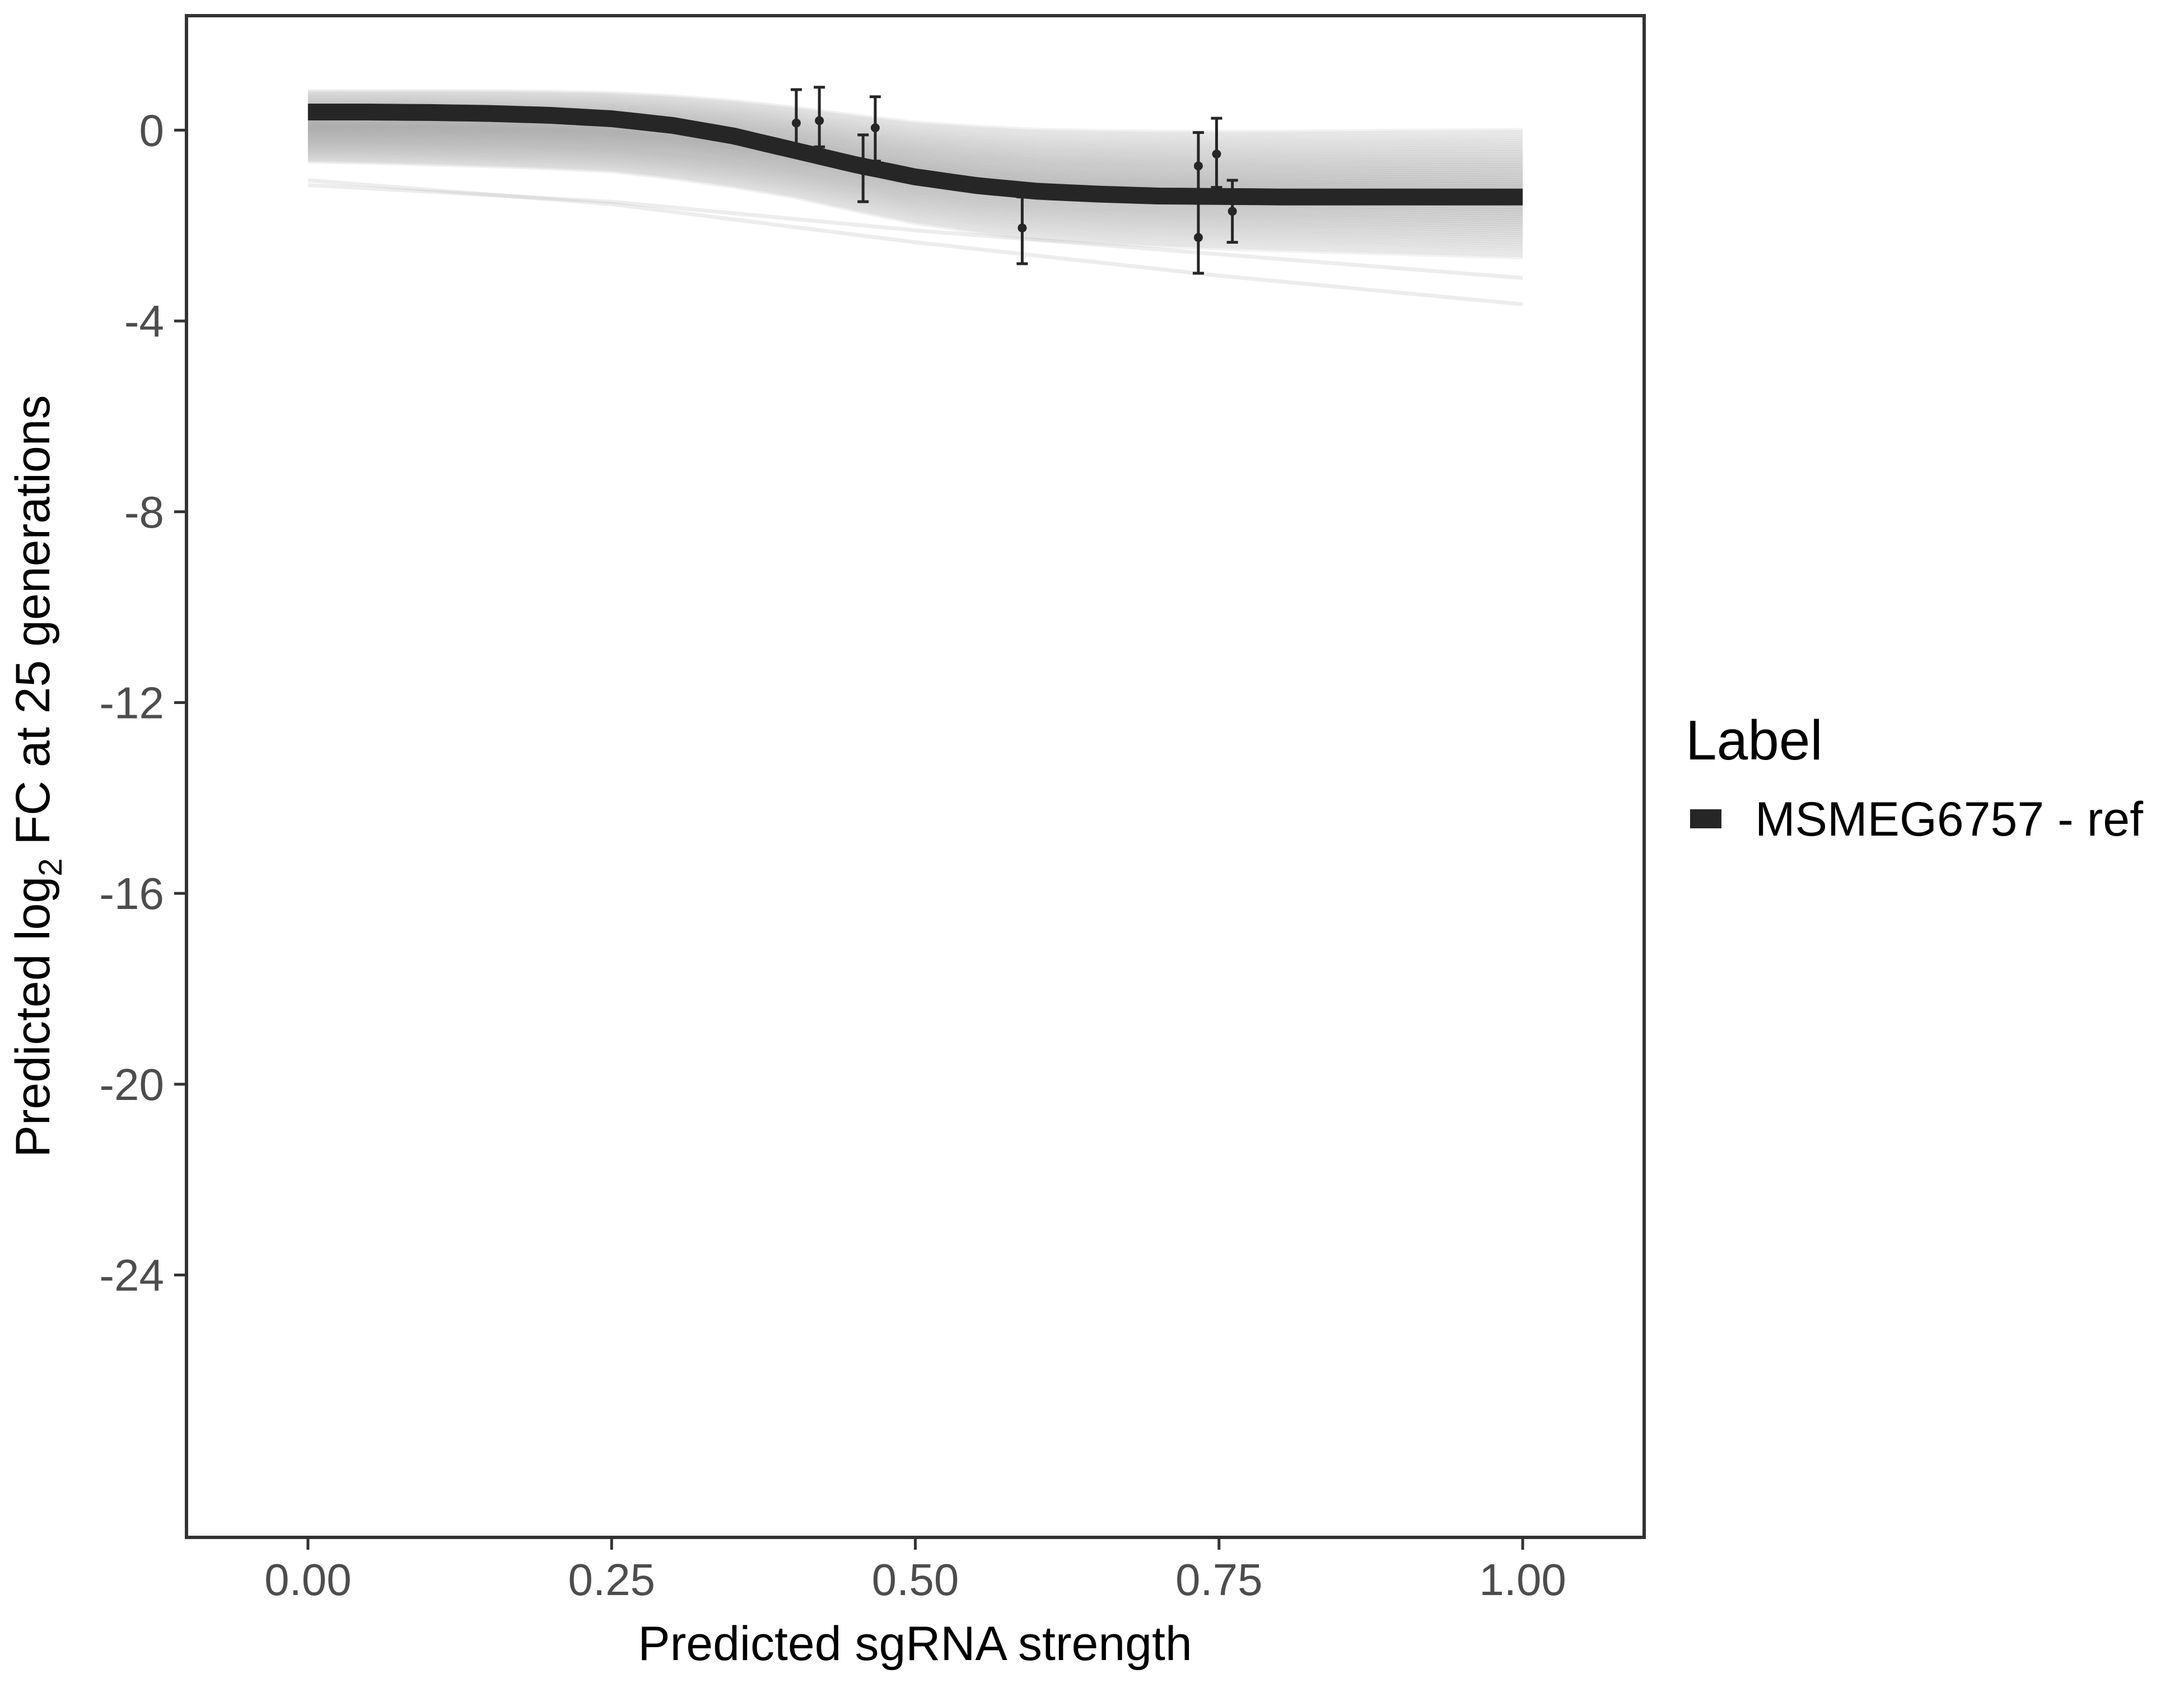 The width and height of the screenshot is (2184, 1683). I want to click on y-tick-label: -12, so click(132, 703).